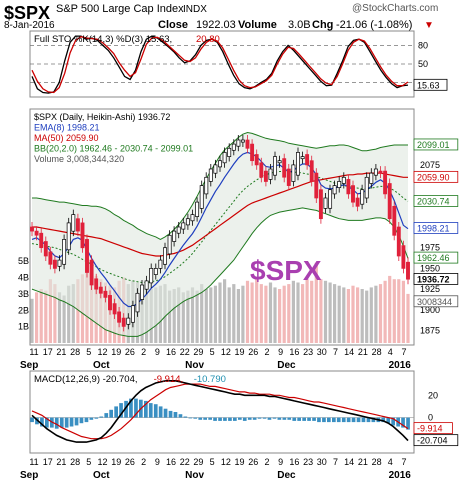  I want to click on price-month-label-Nov: Nov, so click(194, 365).